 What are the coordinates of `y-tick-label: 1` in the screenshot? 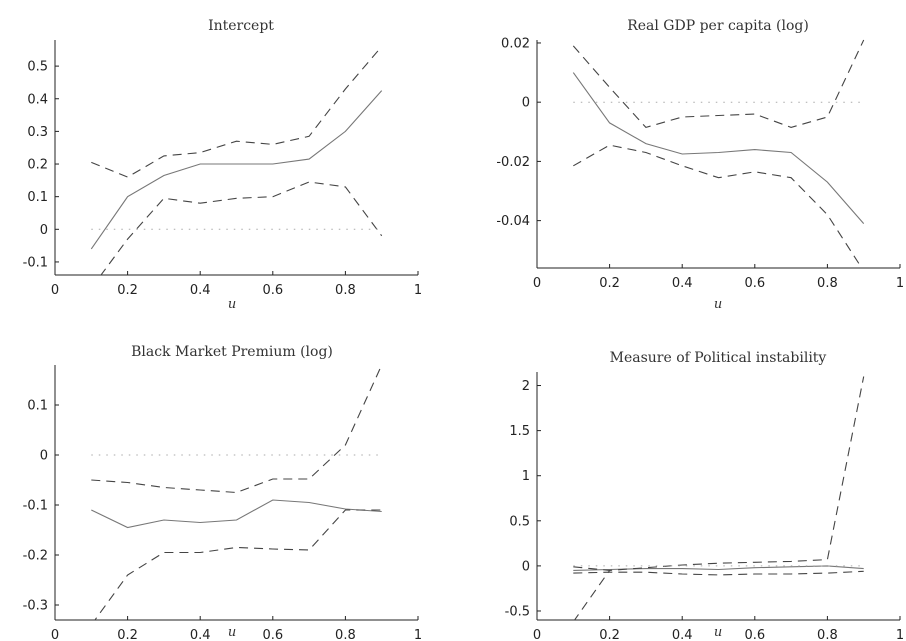 It's located at (526, 476).